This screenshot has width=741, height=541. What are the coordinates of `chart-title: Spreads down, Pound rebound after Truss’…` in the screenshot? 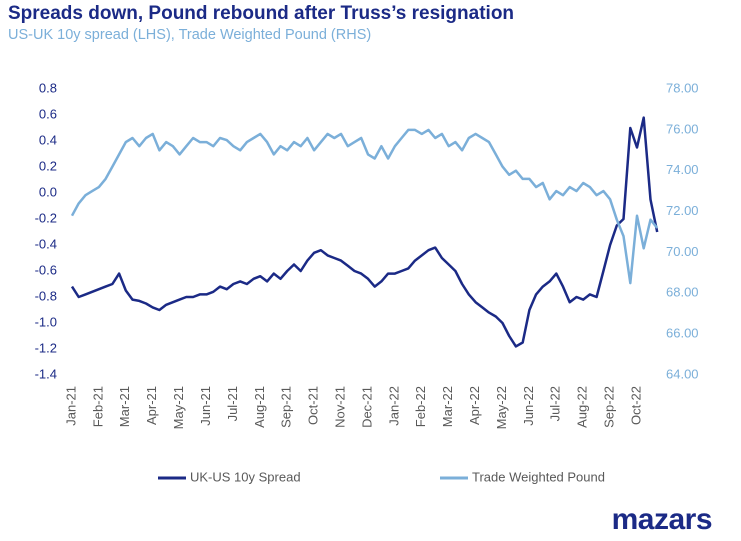 It's located at (261, 13).